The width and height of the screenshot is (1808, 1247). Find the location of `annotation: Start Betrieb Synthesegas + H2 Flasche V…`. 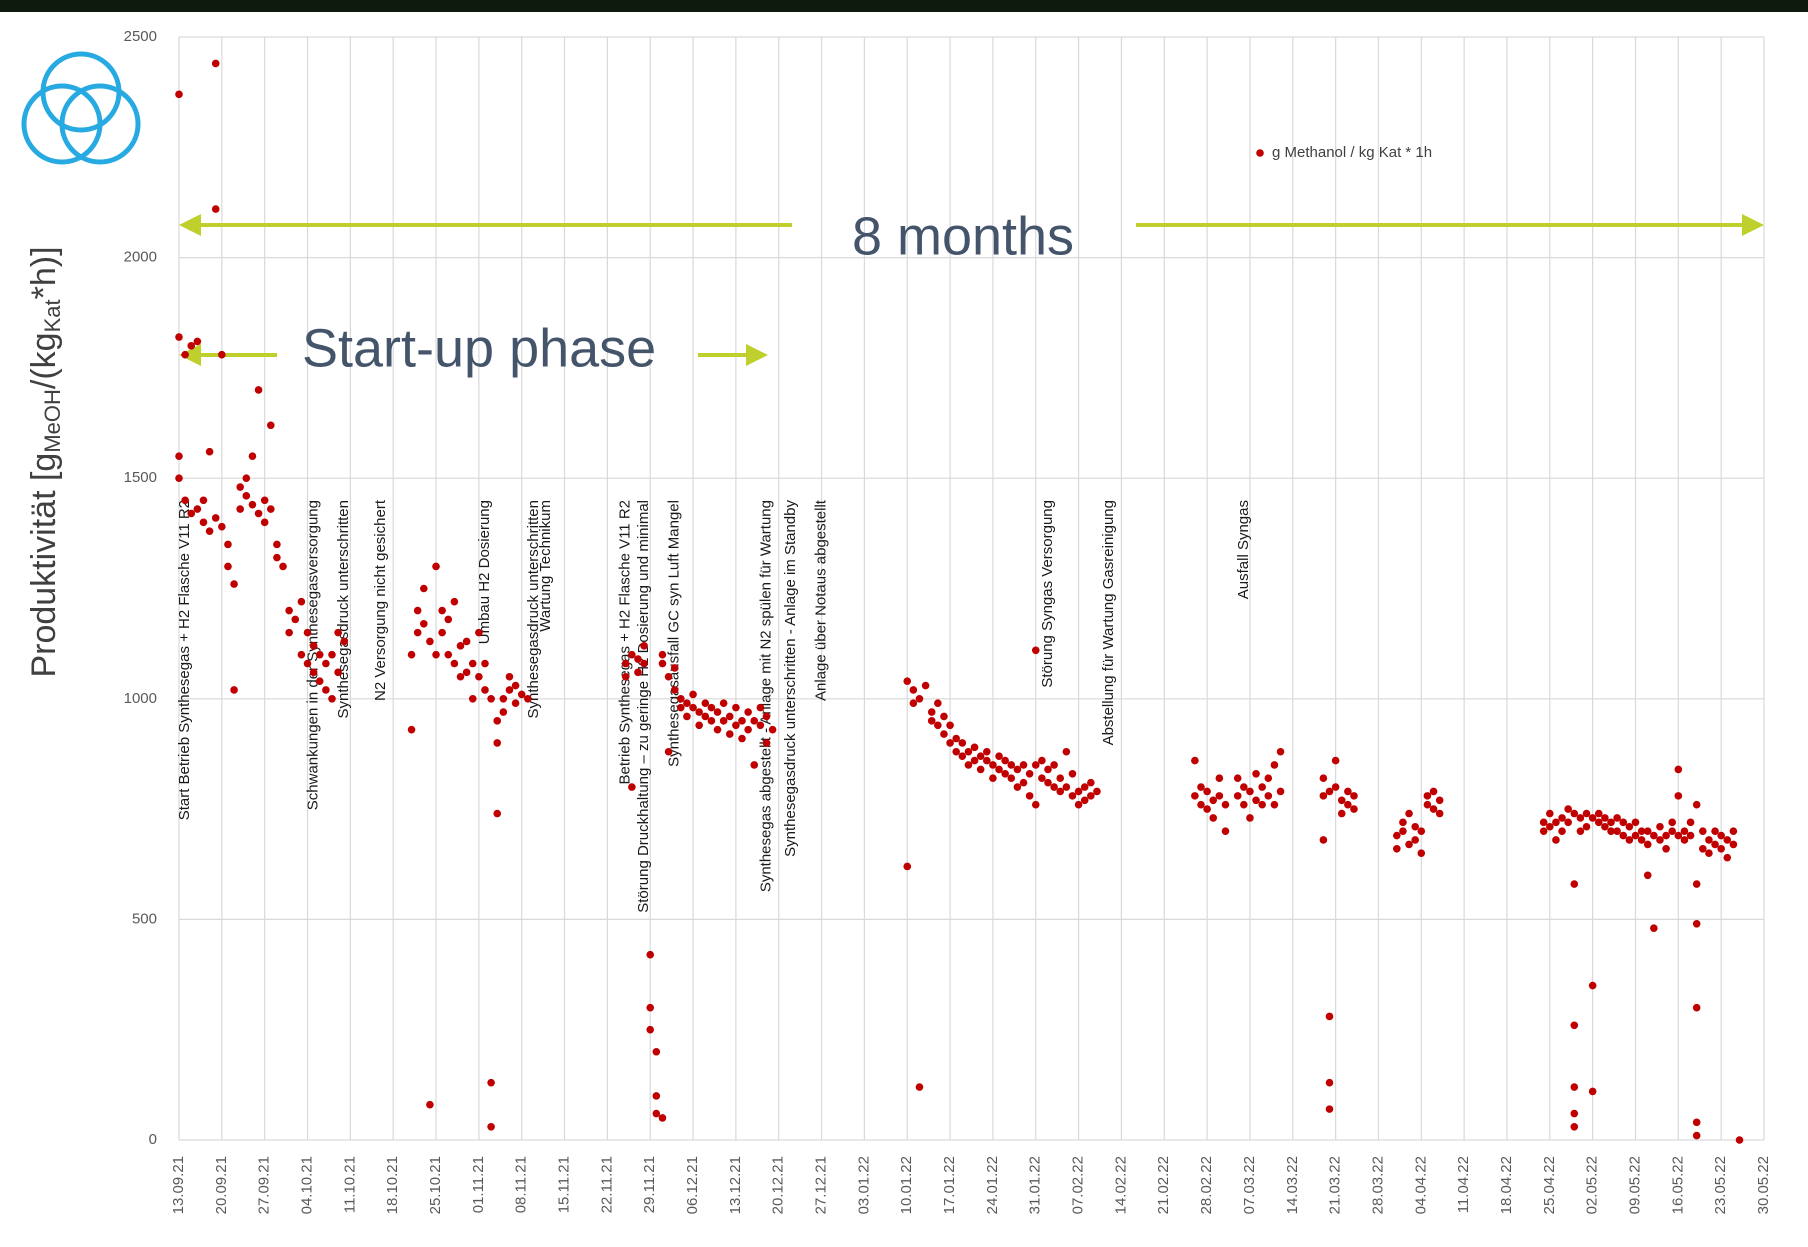

annotation: Start Betrieb Synthesegas + H2 Flasche V… is located at coordinates (184, 660).